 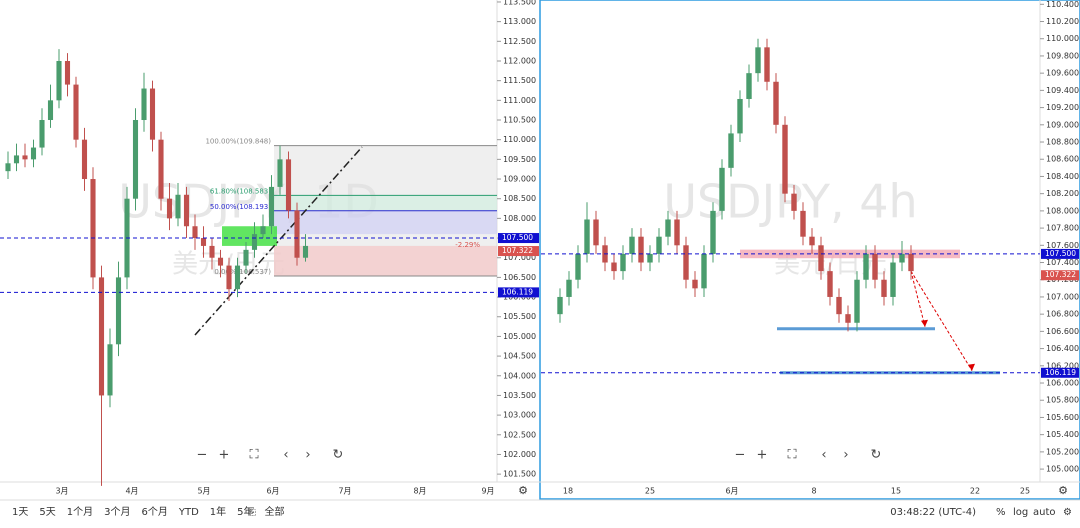 What do you see at coordinates (155, 512) in the screenshot?
I see `range-button: 6个月` at bounding box center [155, 512].